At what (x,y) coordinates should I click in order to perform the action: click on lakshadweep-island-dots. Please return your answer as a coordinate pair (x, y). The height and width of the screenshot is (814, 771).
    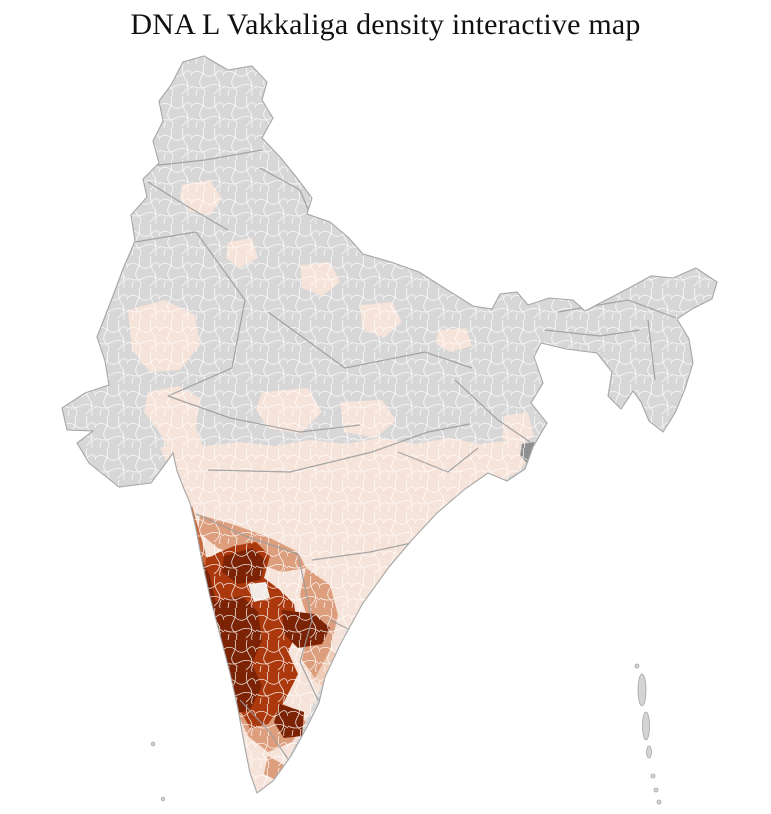
    Looking at the image, I should click on (158, 771).